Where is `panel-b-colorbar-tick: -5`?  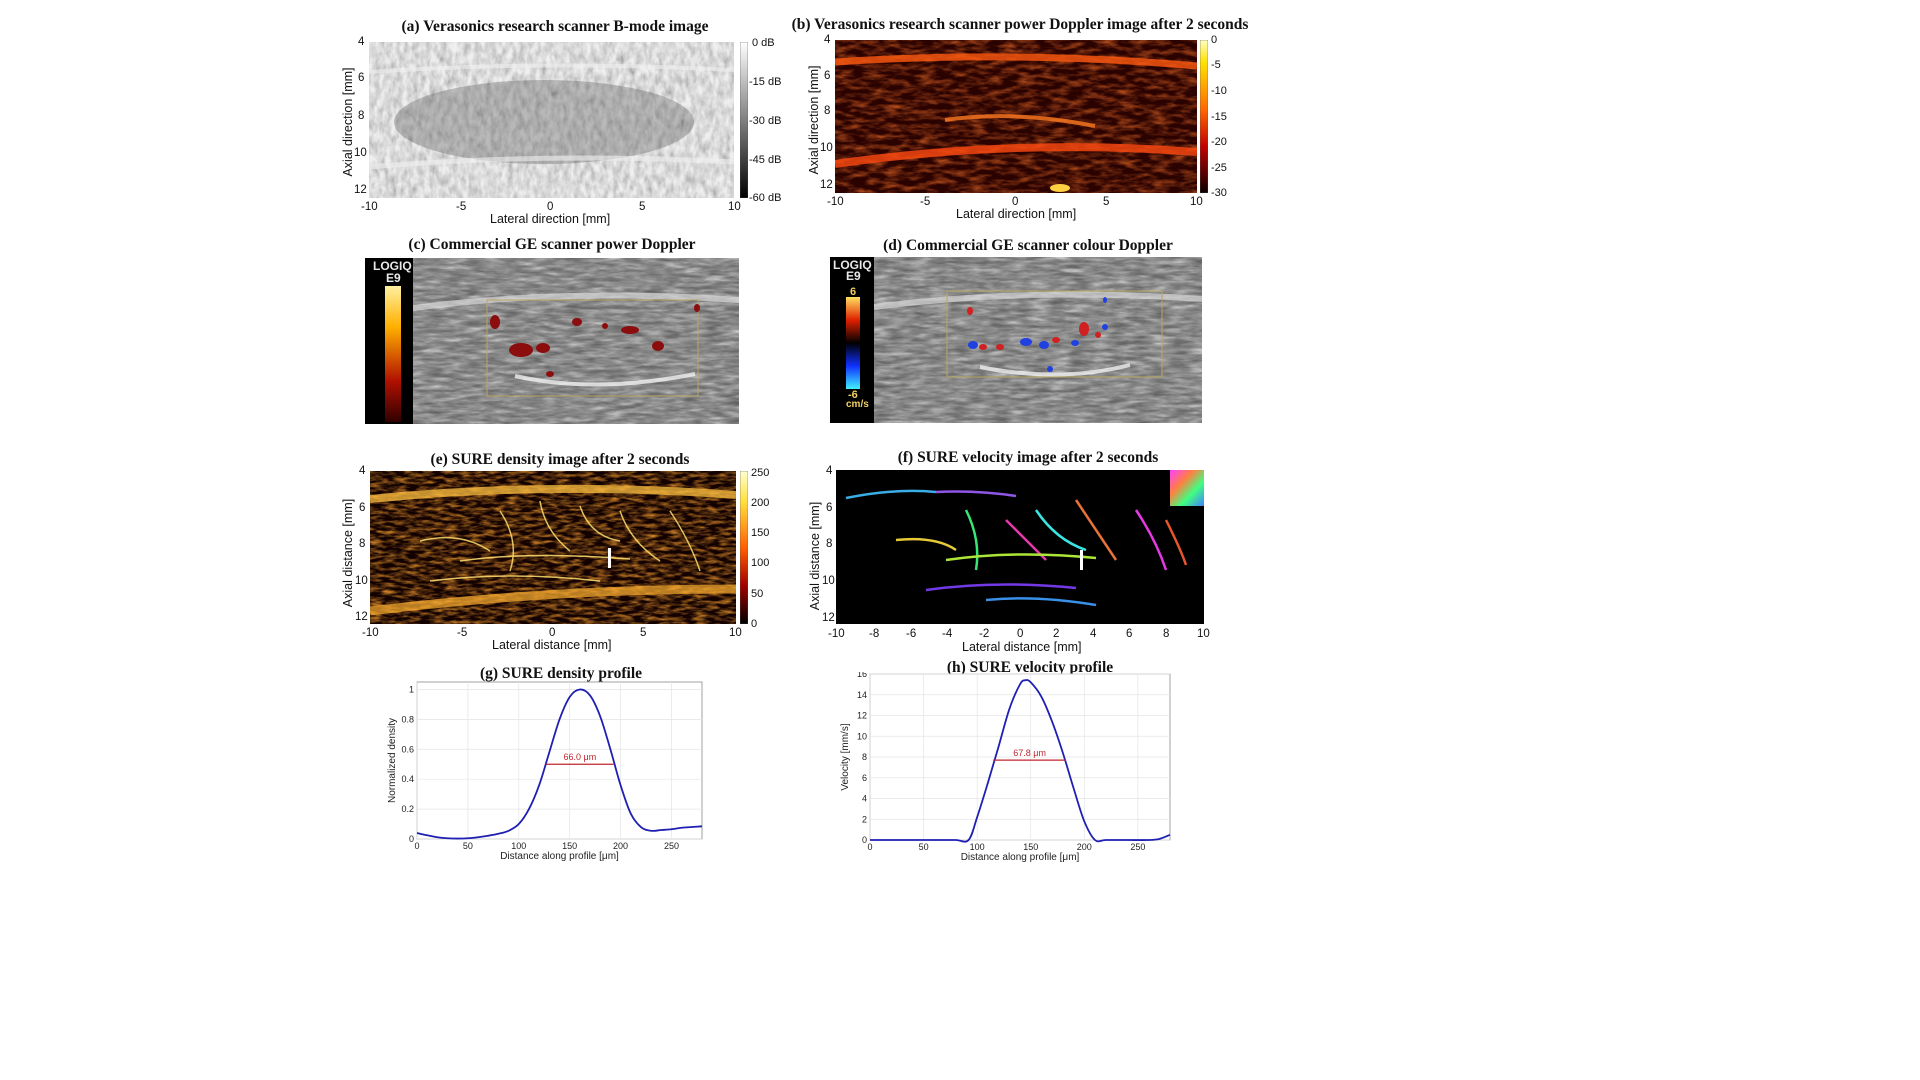
panel-b-colorbar-tick: -5 is located at coordinates (1216, 65).